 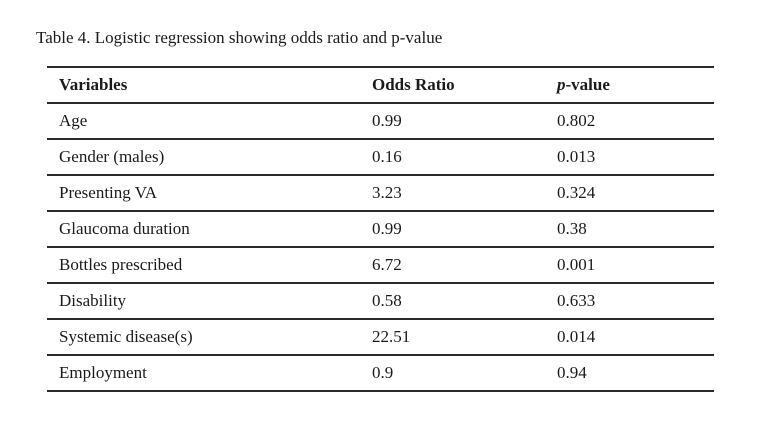 I want to click on cell-odds-ratio: 0.58, so click(x=452, y=301).